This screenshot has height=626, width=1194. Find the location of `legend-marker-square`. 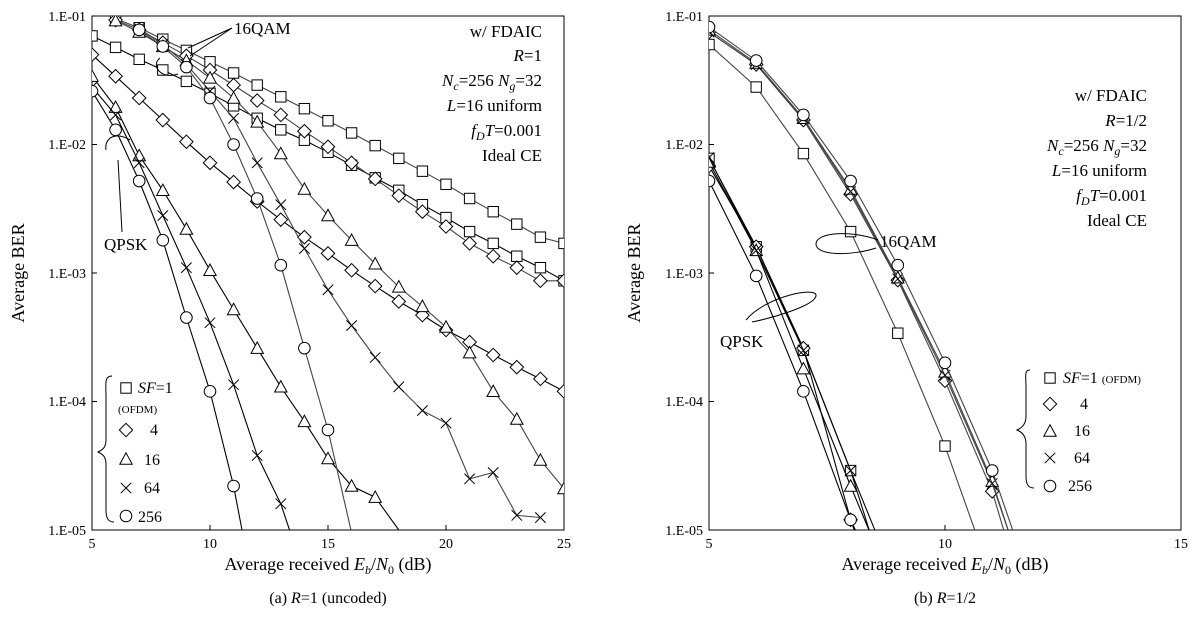

legend-marker-square is located at coordinates (1050, 378).